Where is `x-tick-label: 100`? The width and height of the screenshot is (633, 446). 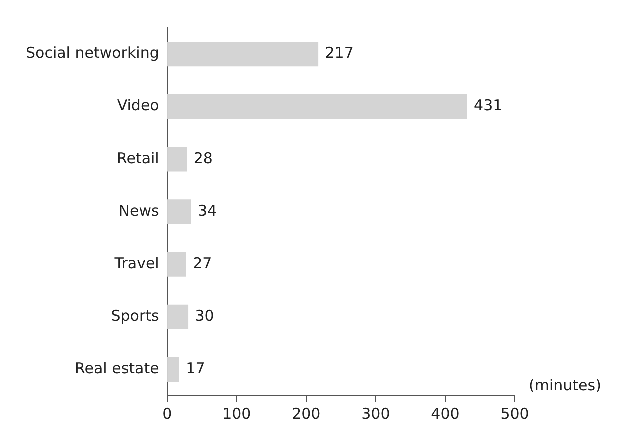 x-tick-label: 100 is located at coordinates (237, 413).